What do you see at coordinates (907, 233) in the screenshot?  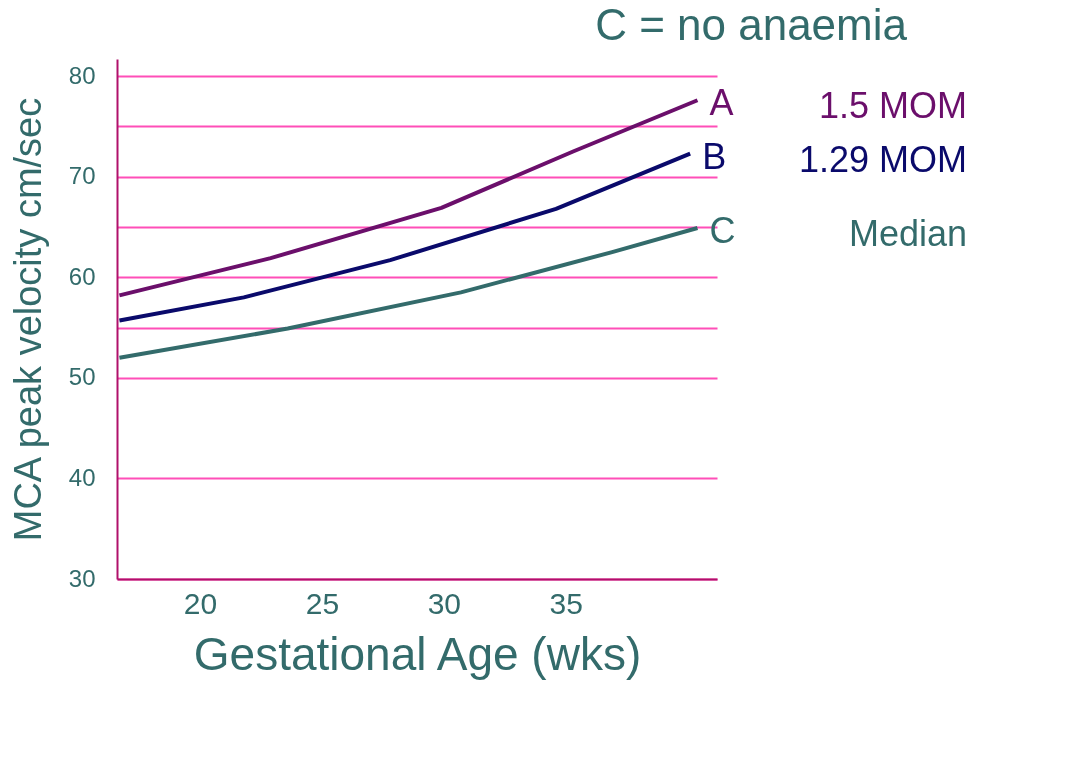 I see `text: Median` at bounding box center [907, 233].